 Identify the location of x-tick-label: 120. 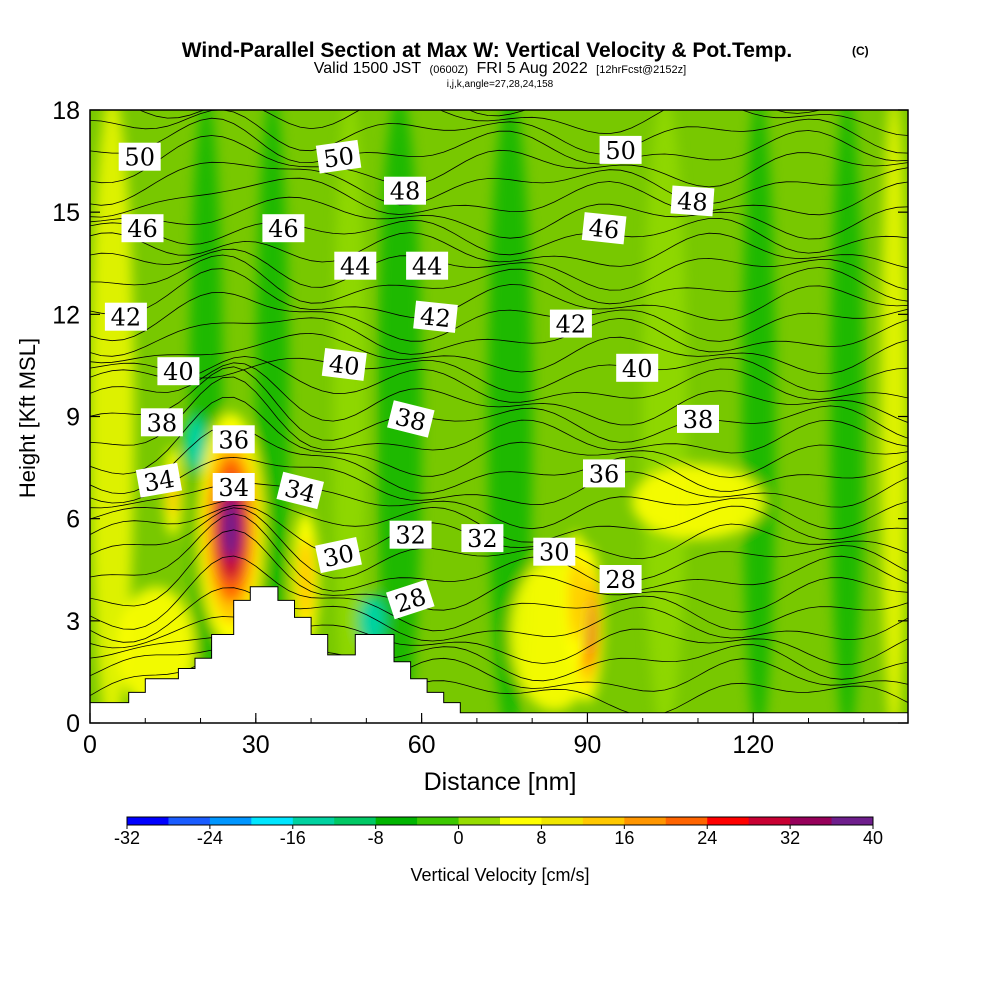
(753, 745).